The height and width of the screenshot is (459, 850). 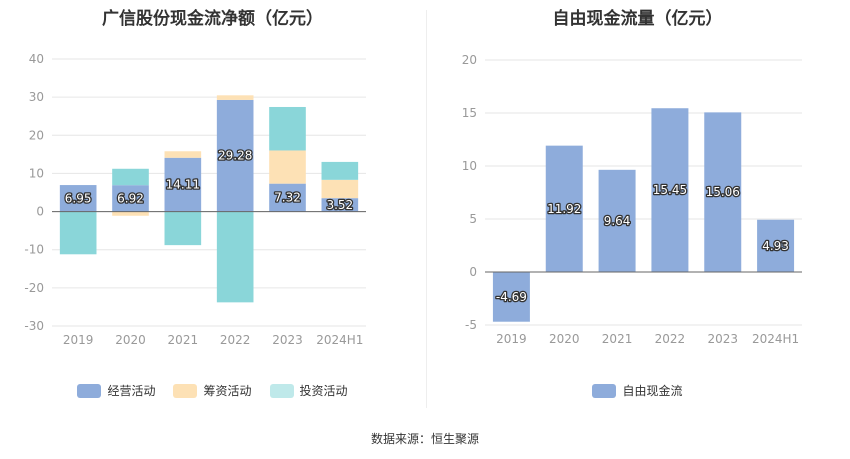 I want to click on data-label: 11.92, so click(x=564, y=209).